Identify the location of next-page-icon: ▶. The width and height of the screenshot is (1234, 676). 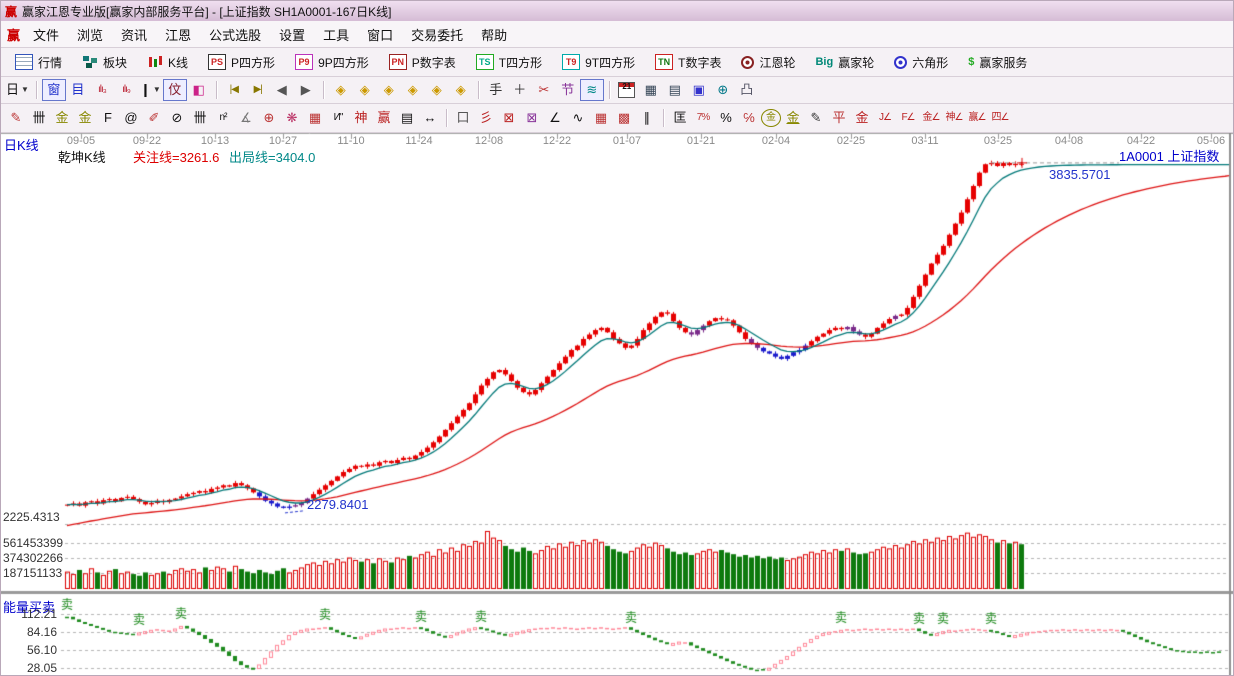
(305, 89).